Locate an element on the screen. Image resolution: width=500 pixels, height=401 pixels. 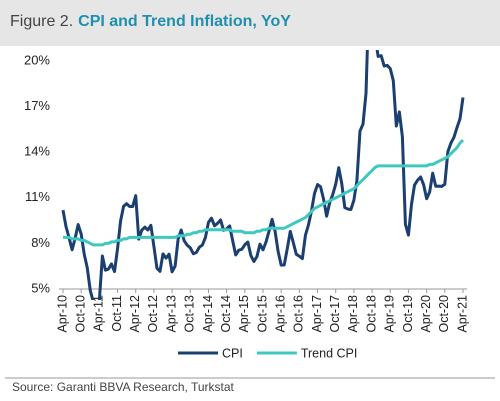
figure-label: Figure 2. is located at coordinates (41, 21).